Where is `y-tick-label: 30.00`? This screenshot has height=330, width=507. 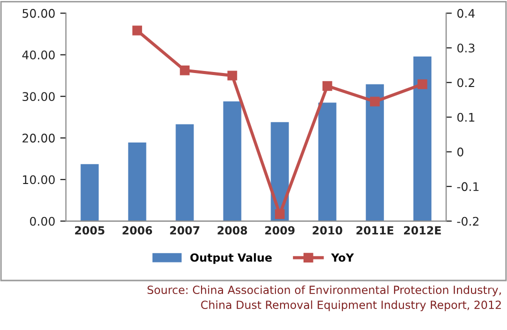 y-tick-label: 30.00 is located at coordinates (38, 97).